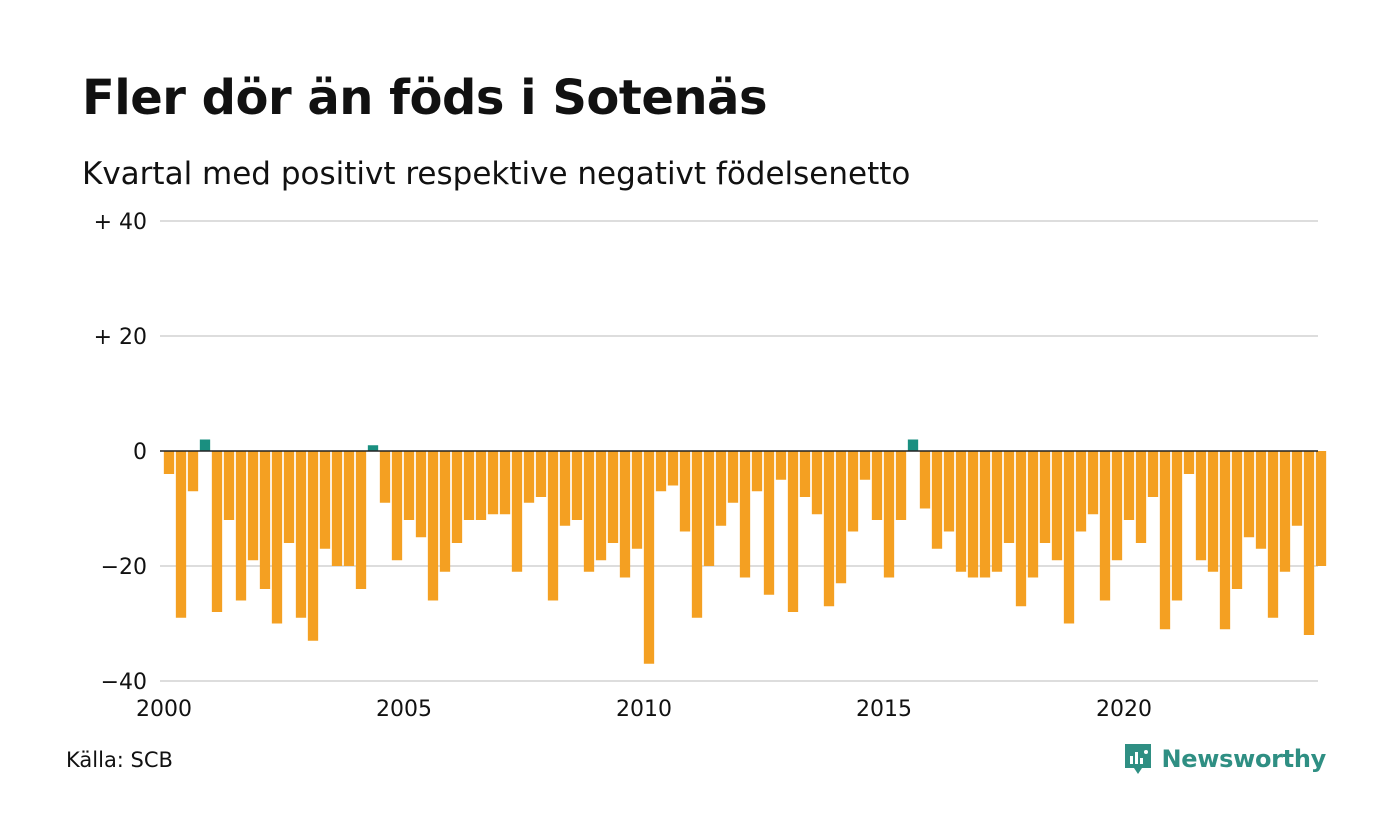 The width and height of the screenshot is (1400, 840). What do you see at coordinates (644, 709) in the screenshot?
I see `x-tick-label: 2010` at bounding box center [644, 709].